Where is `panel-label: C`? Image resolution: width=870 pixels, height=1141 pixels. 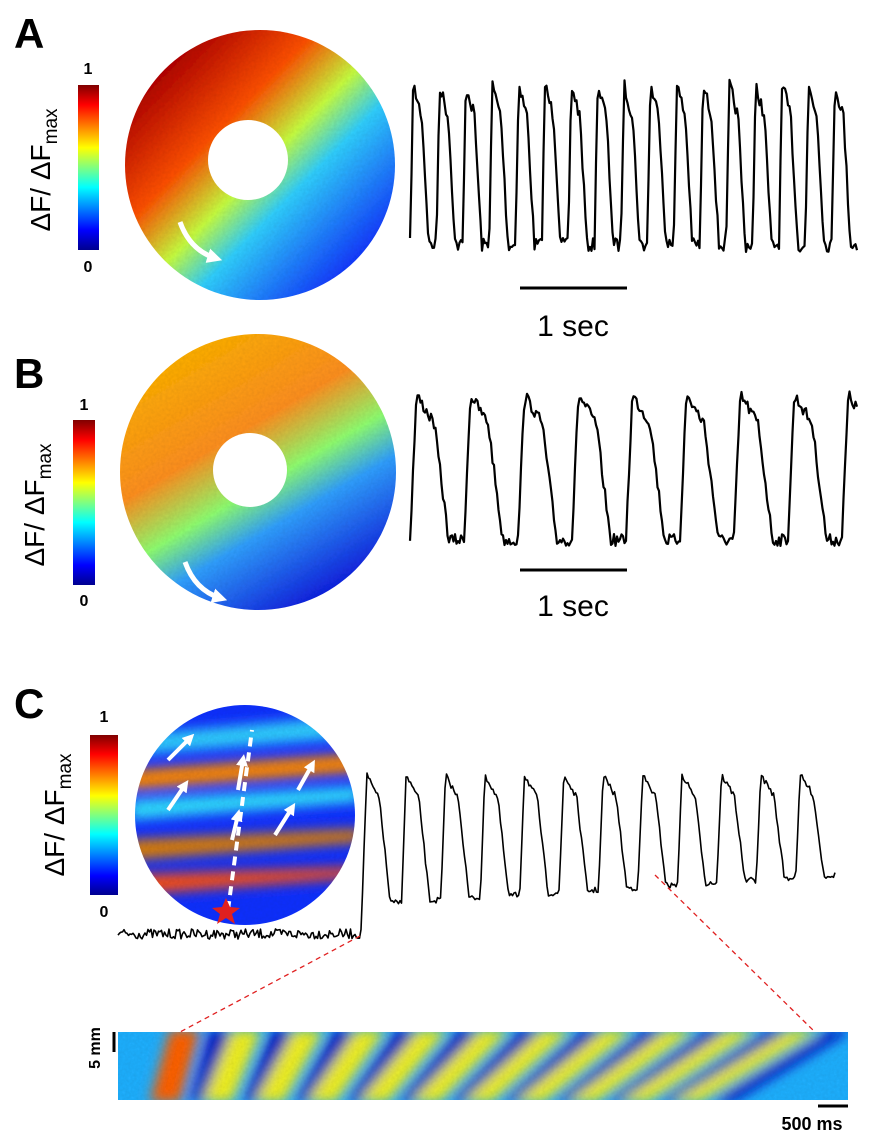 panel-label: C is located at coordinates (29, 703).